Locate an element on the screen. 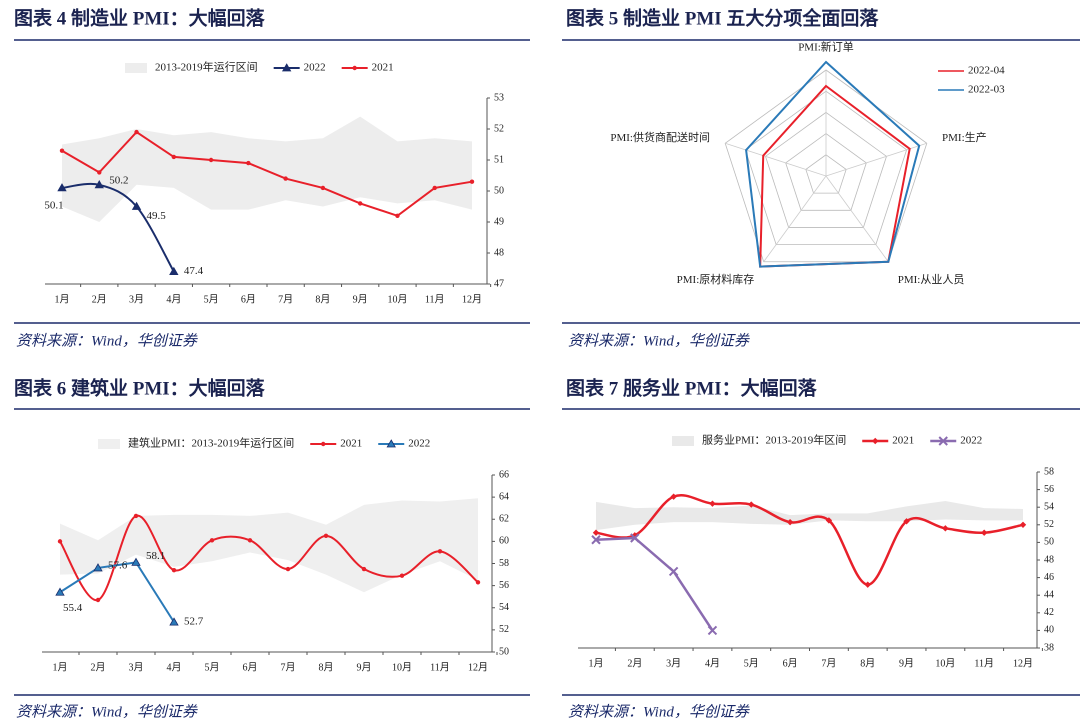 The height and width of the screenshot is (728, 1080). legend-label: 建筑业PMI：2013-2019年运行区间 is located at coordinates (211, 443).